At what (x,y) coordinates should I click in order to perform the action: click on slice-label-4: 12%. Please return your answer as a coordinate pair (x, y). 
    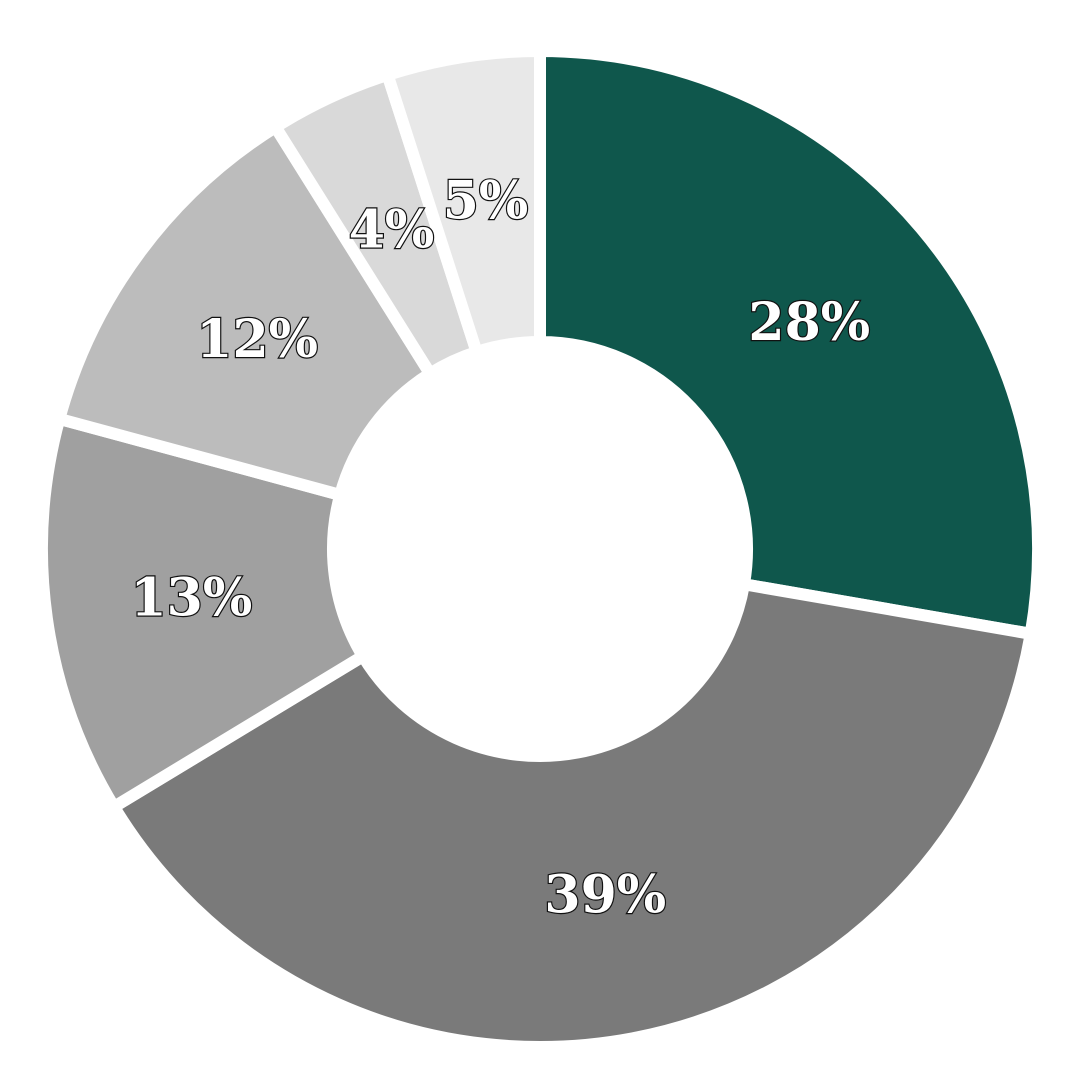
    Looking at the image, I should click on (257, 339).